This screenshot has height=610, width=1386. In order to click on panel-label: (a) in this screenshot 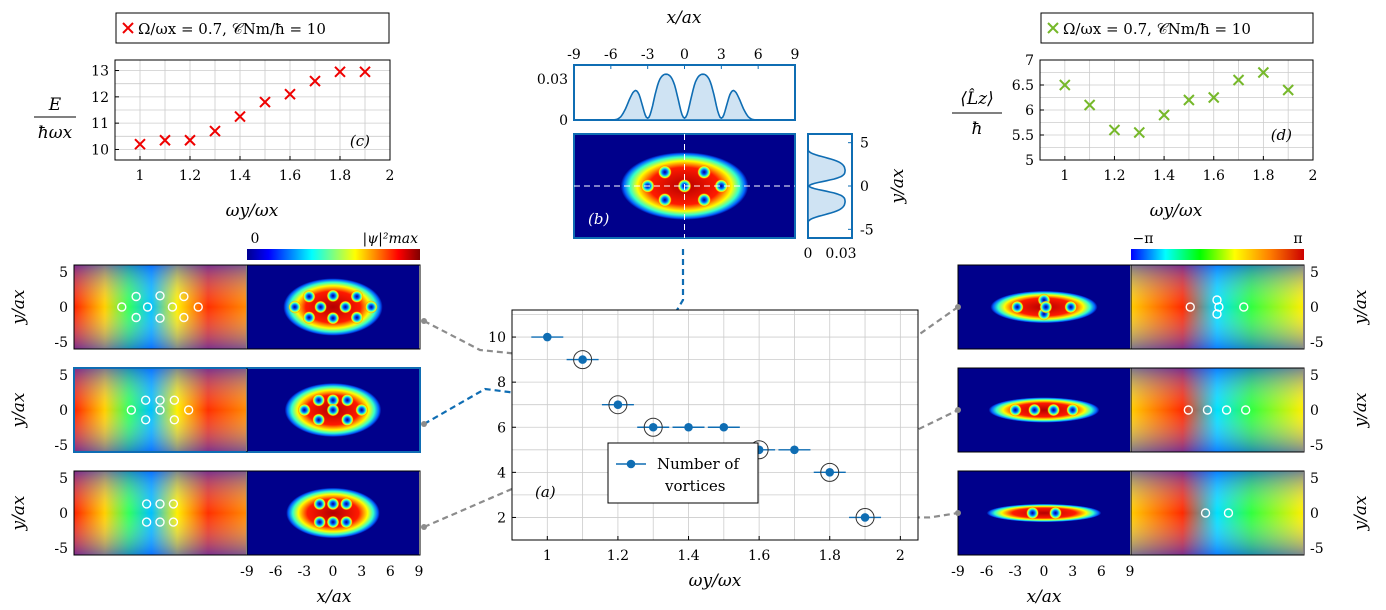, I will do `click(545, 492)`.